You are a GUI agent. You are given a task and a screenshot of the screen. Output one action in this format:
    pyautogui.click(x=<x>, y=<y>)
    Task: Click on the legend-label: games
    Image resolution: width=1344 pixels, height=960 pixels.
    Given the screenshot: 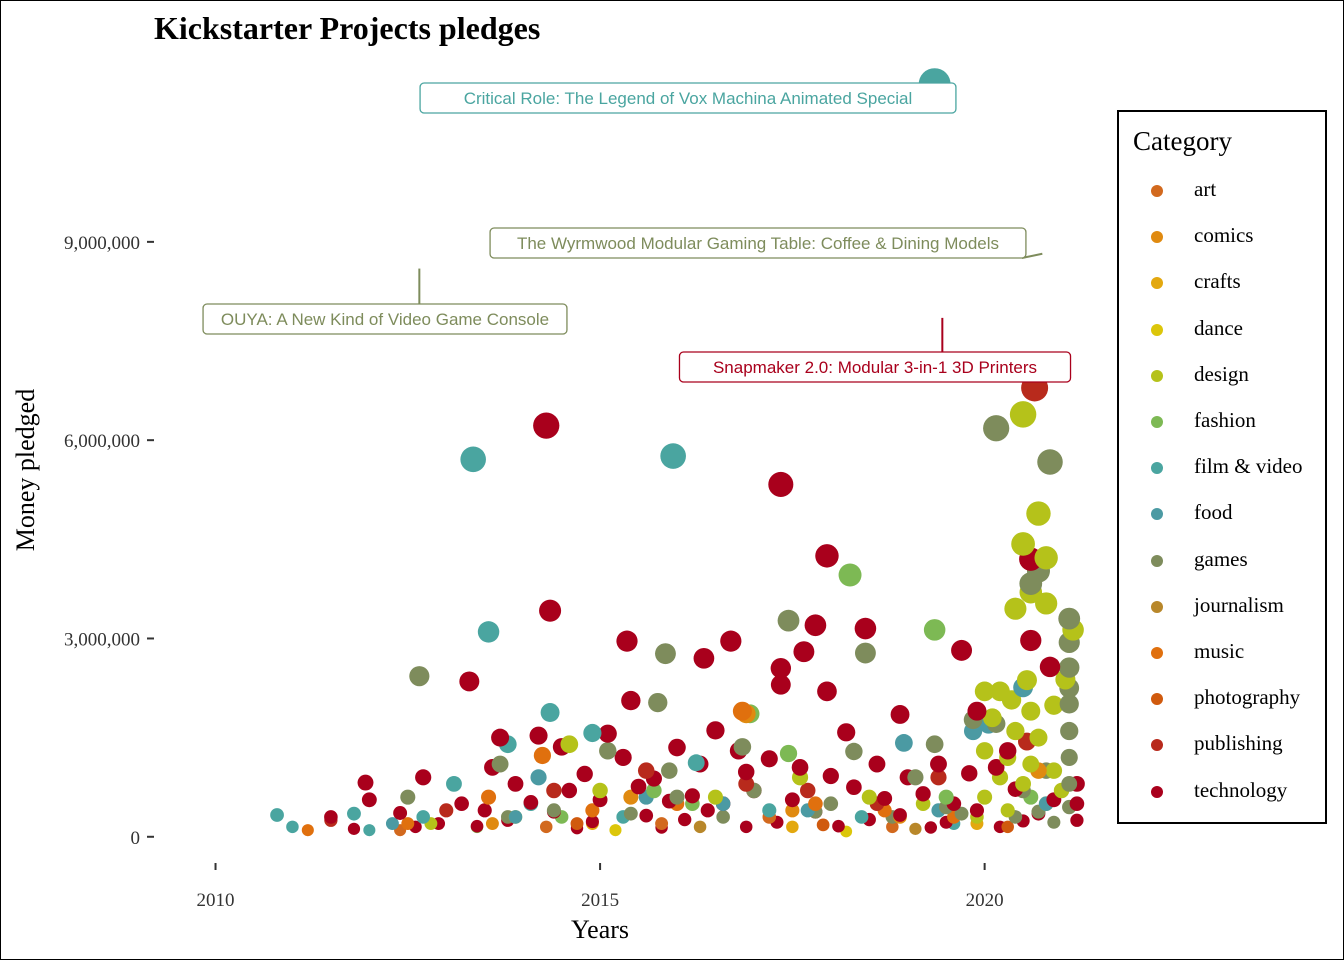 What is the action you would take?
    pyautogui.click(x=1221, y=558)
    